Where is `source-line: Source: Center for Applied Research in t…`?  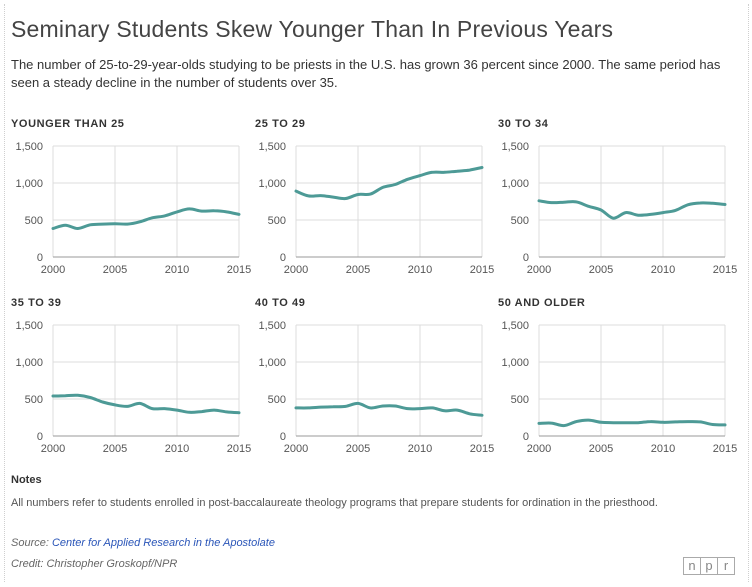 source-line: Source: Center for Applied Research in t… is located at coordinates (143, 543).